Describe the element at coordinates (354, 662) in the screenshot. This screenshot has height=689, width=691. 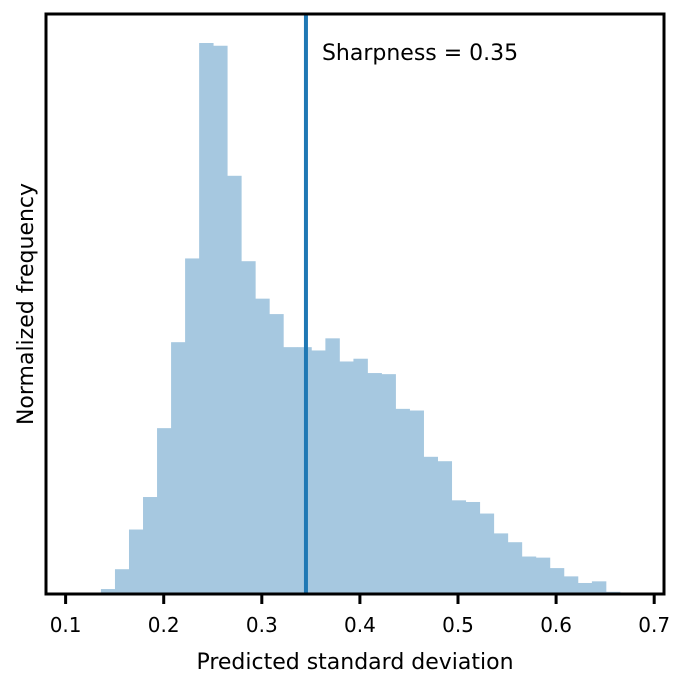
I see `x-axis-label: Predicted standard deviation` at that location.